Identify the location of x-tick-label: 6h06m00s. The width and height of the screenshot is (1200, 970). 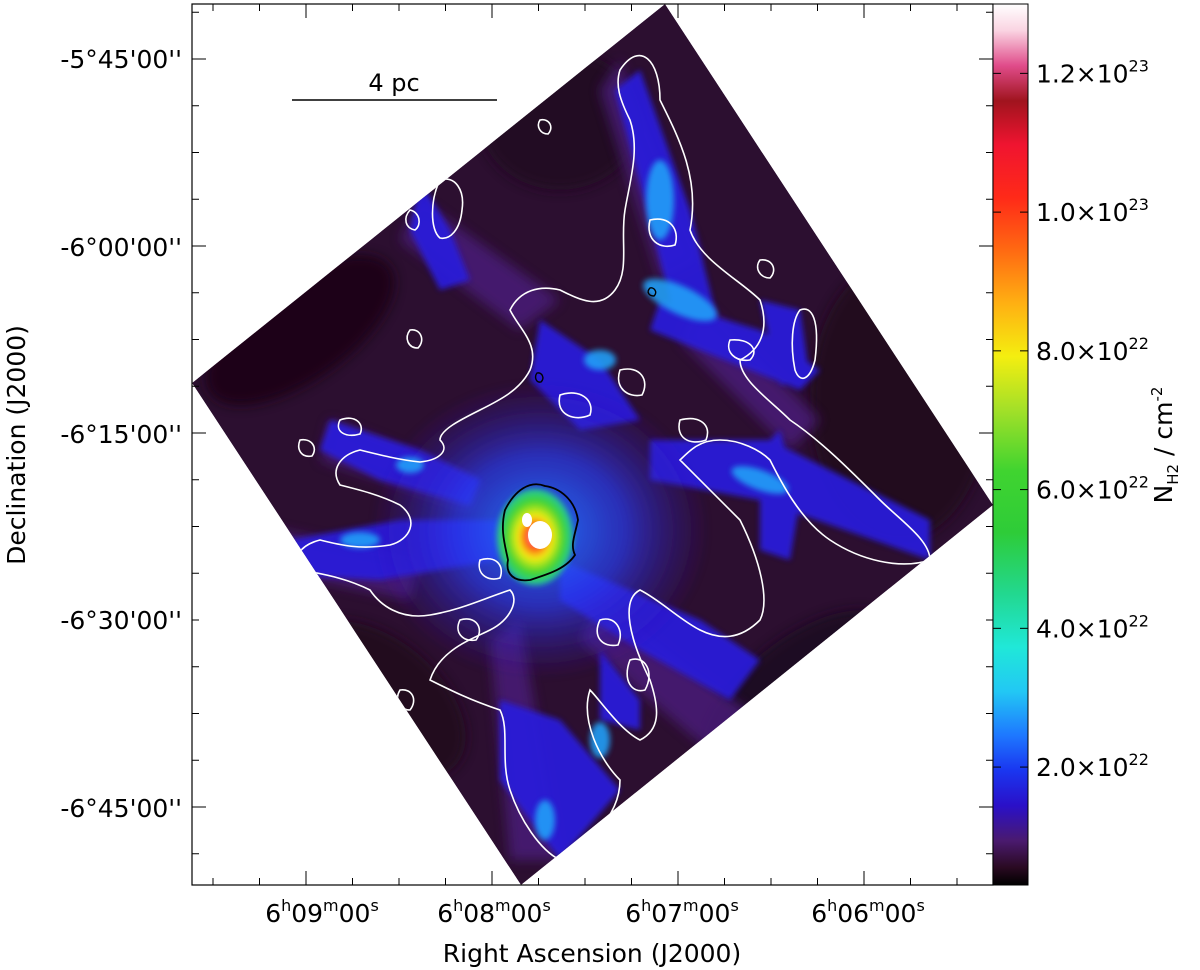
(868, 912).